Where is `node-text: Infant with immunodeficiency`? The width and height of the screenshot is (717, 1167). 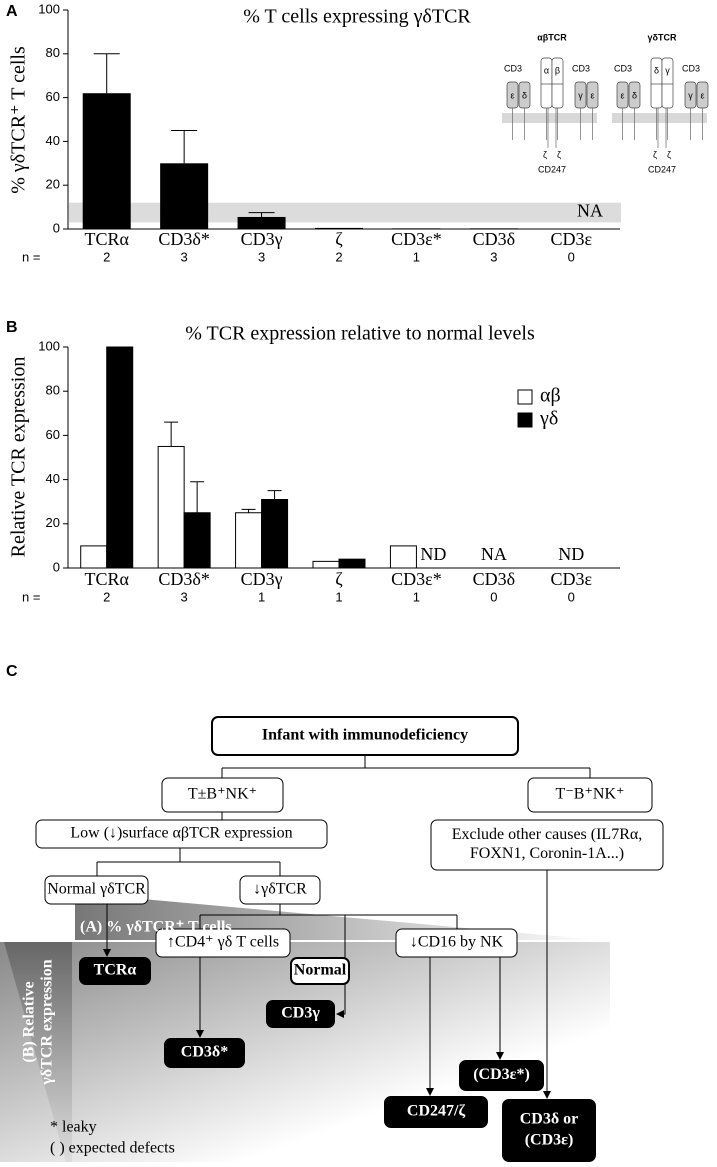
node-text: Infant with immunodeficiency is located at coordinates (365, 735).